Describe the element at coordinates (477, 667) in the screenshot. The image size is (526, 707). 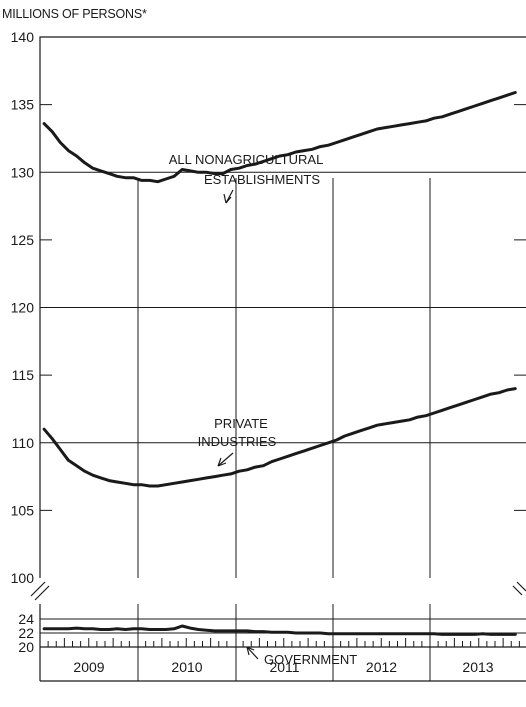
I see `x-year-label: 2013` at that location.